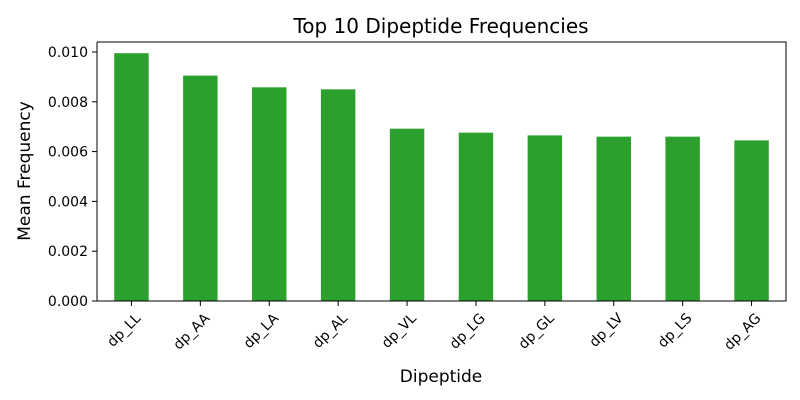 This screenshot has height=400, width=800. I want to click on y-tick-label: 0.006, so click(68, 153).